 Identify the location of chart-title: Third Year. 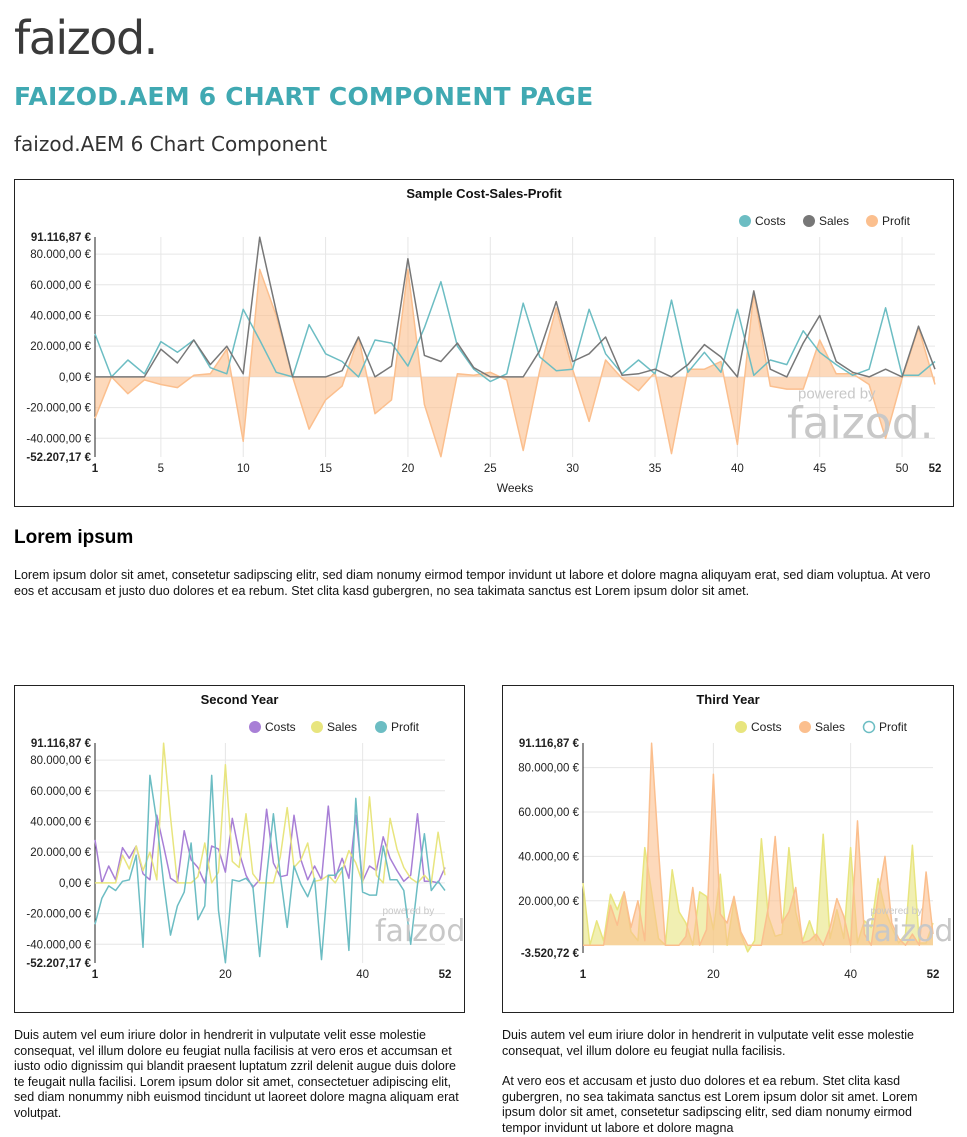
(727, 699).